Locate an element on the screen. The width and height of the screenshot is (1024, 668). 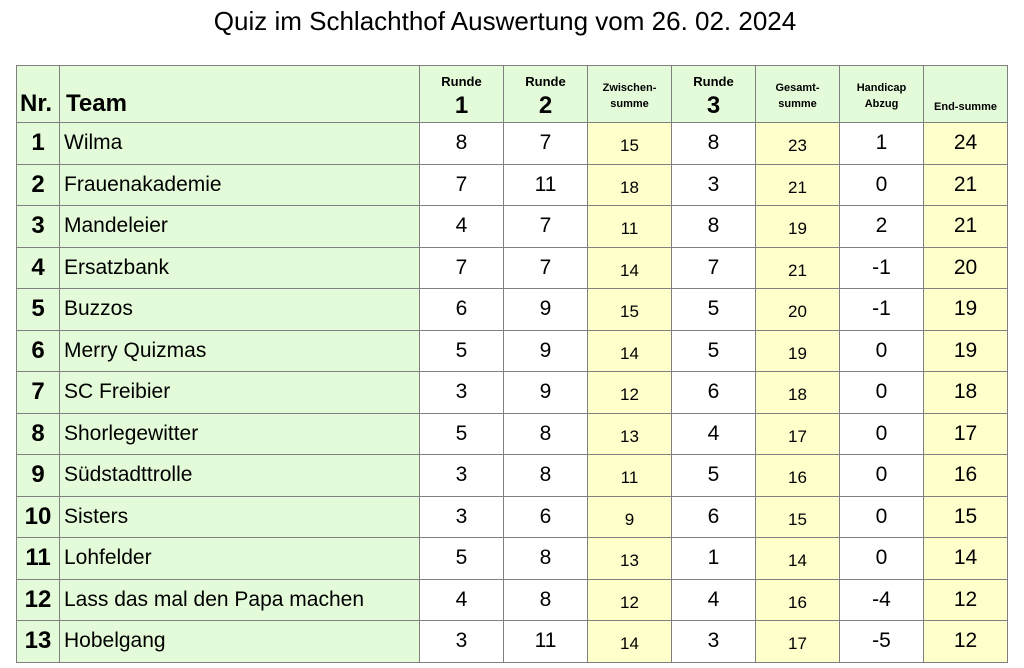
cell-runde-3: 6 is located at coordinates (713, 392).